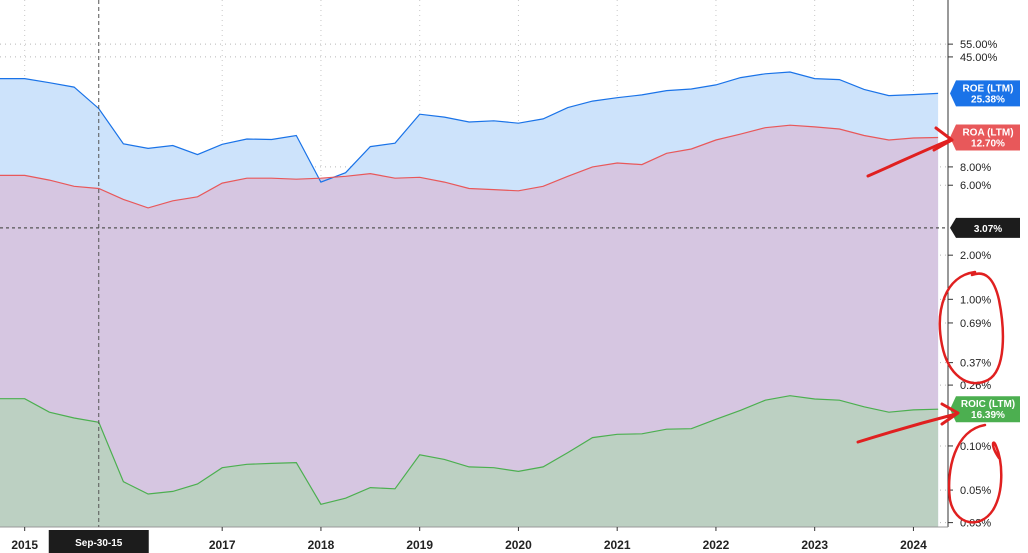 This screenshot has height=553, width=1028. Describe the element at coordinates (975, 324) in the screenshot. I see `y-tick-label: 0.69%` at that location.